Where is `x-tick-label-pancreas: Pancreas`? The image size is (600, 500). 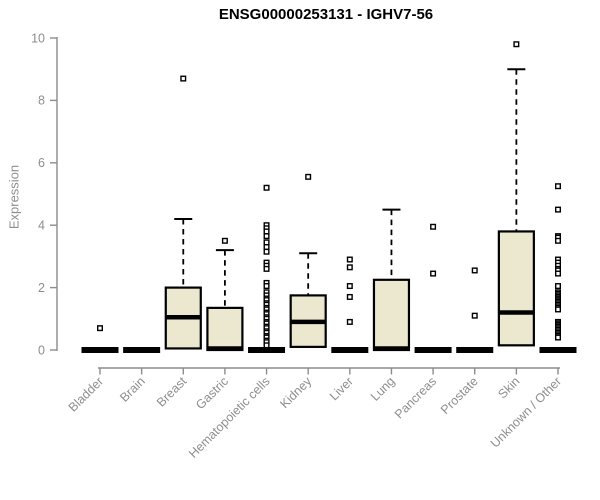
x-tick-label-pancreas: Pancreas is located at coordinates (415, 397).